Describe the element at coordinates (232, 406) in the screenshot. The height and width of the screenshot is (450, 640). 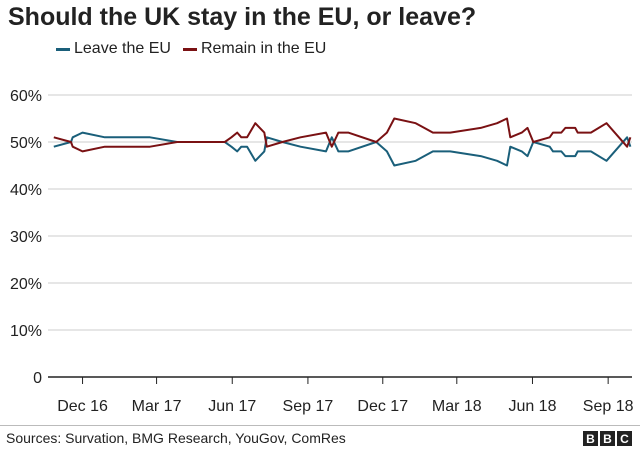
I see `x-tick-label: Jun 17` at that location.